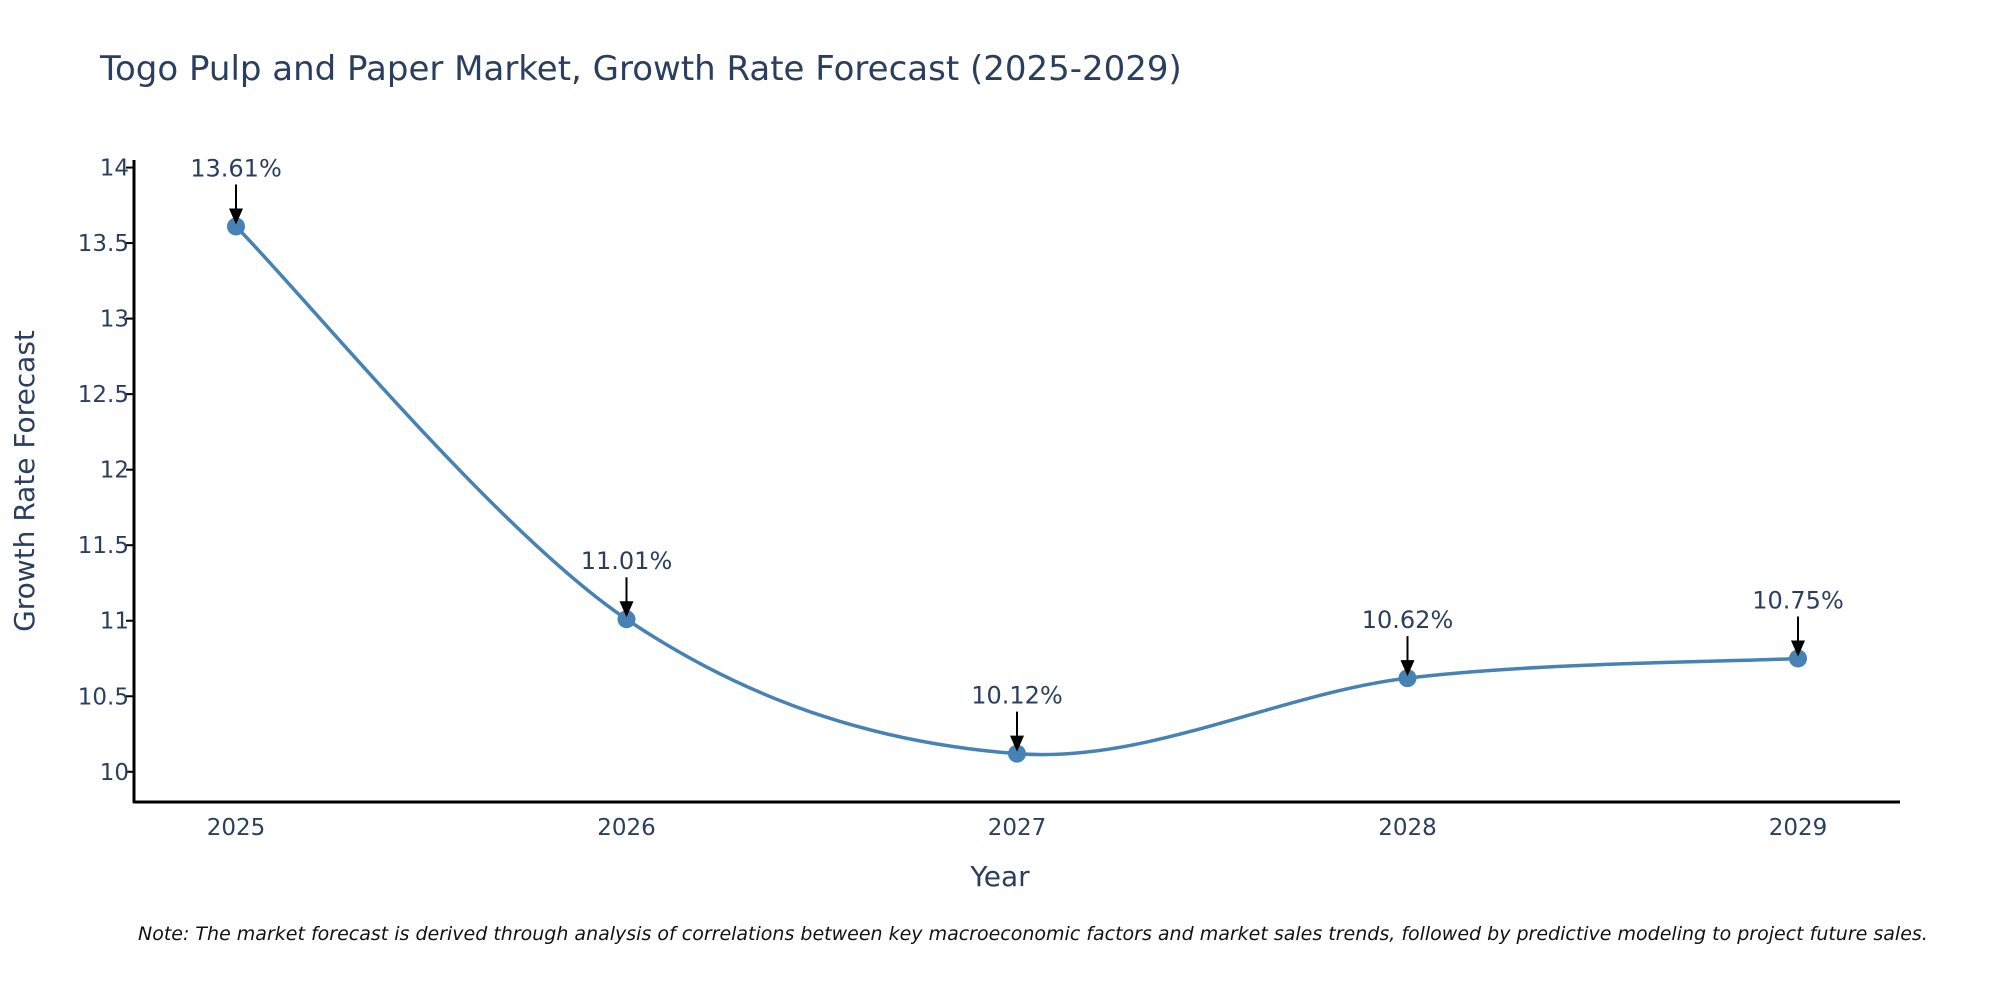  I want to click on data-label: 10.62%, so click(1408, 620).